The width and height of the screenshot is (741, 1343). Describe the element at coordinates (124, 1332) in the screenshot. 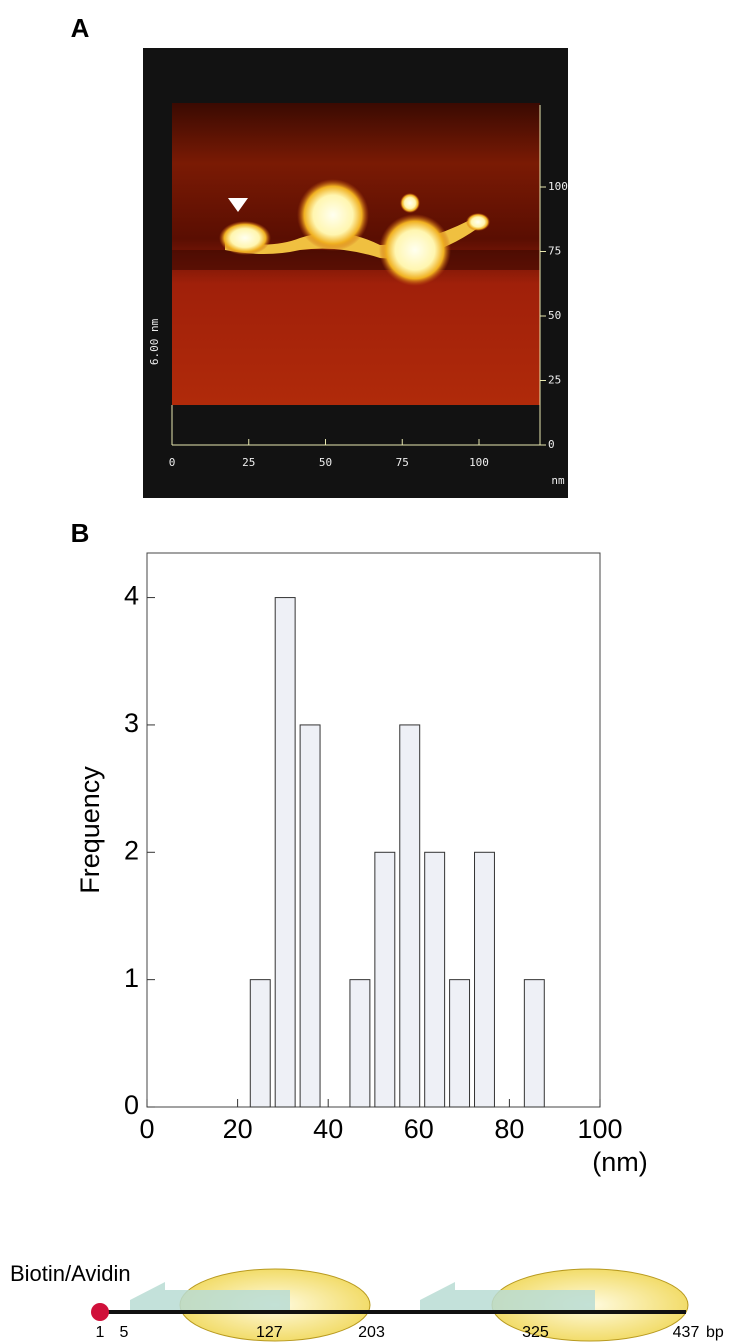

I see `position-label: 5` at that location.